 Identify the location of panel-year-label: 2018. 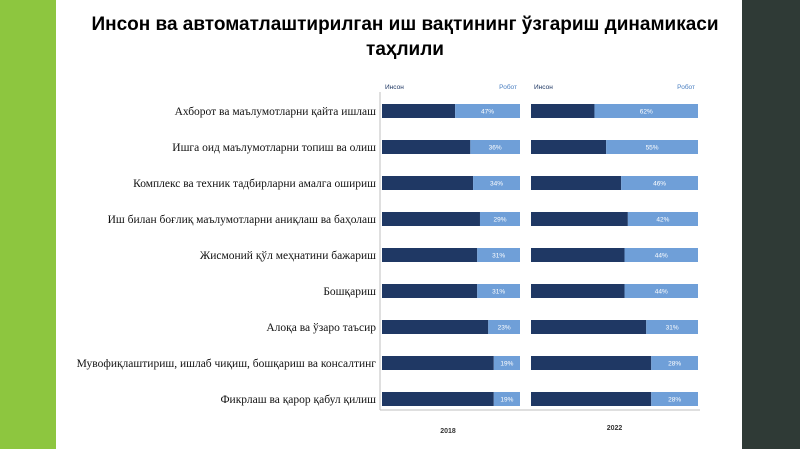
(448, 431).